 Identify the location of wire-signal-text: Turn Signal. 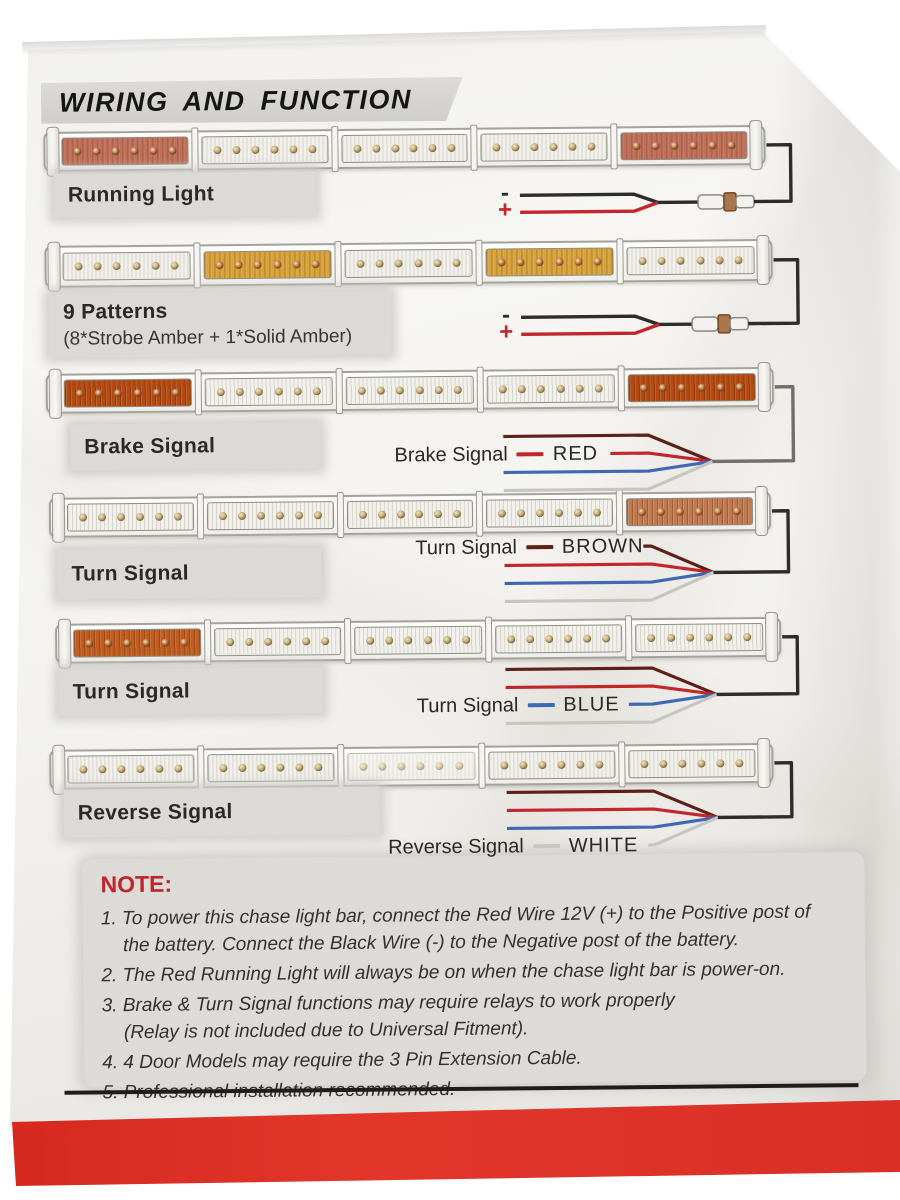
(467, 705).